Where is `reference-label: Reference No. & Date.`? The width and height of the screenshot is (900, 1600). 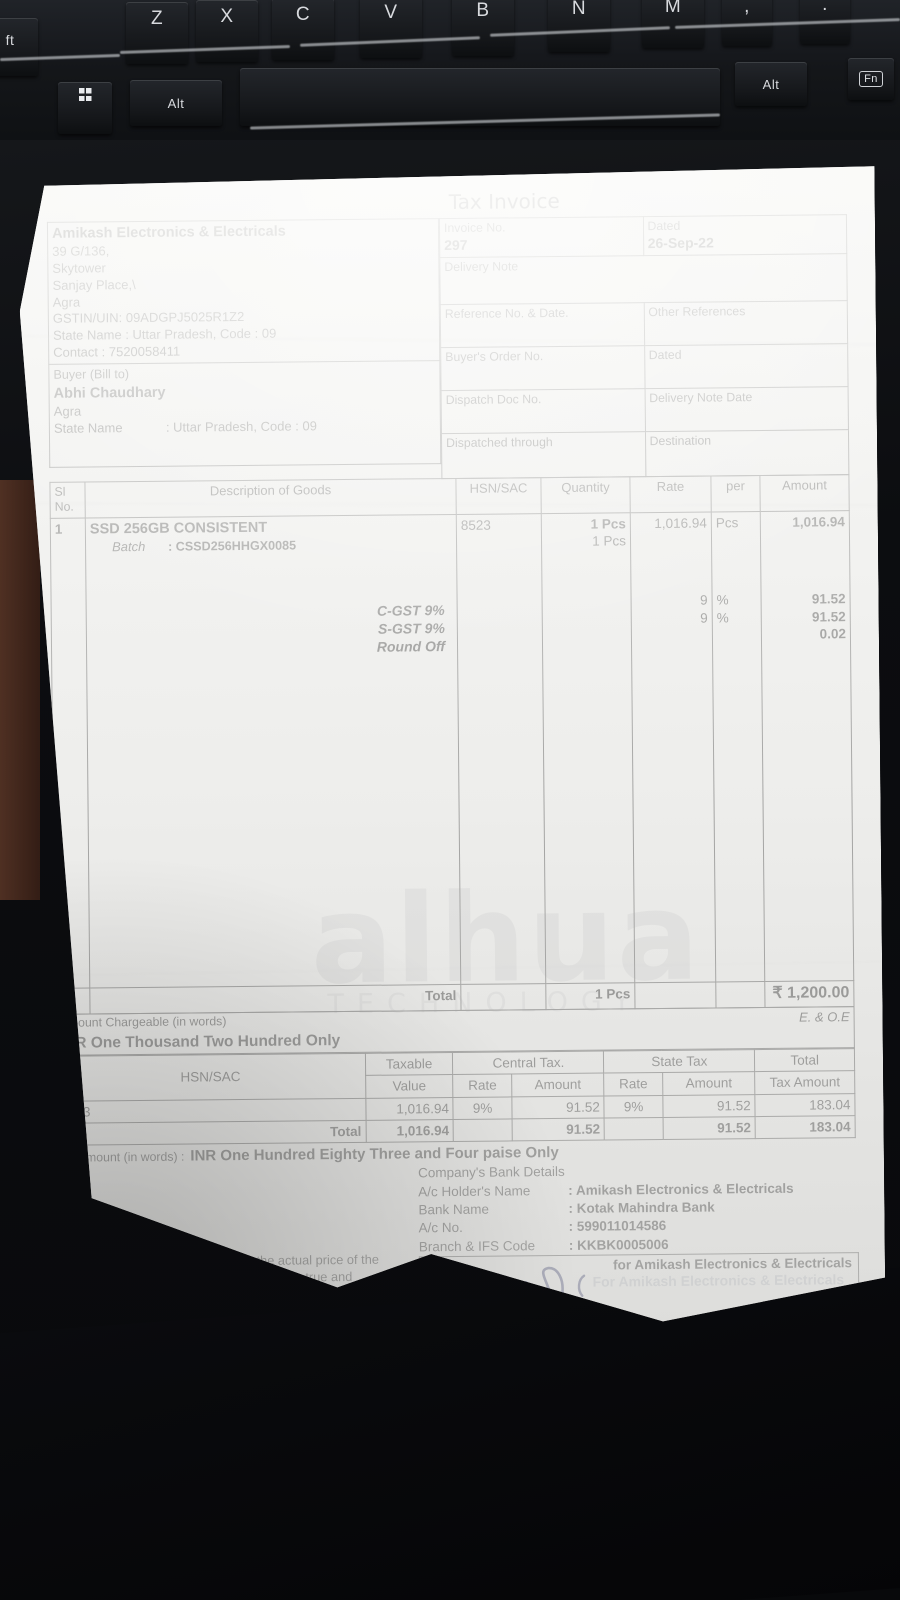
reference-label: Reference No. & Date. is located at coordinates (506, 313).